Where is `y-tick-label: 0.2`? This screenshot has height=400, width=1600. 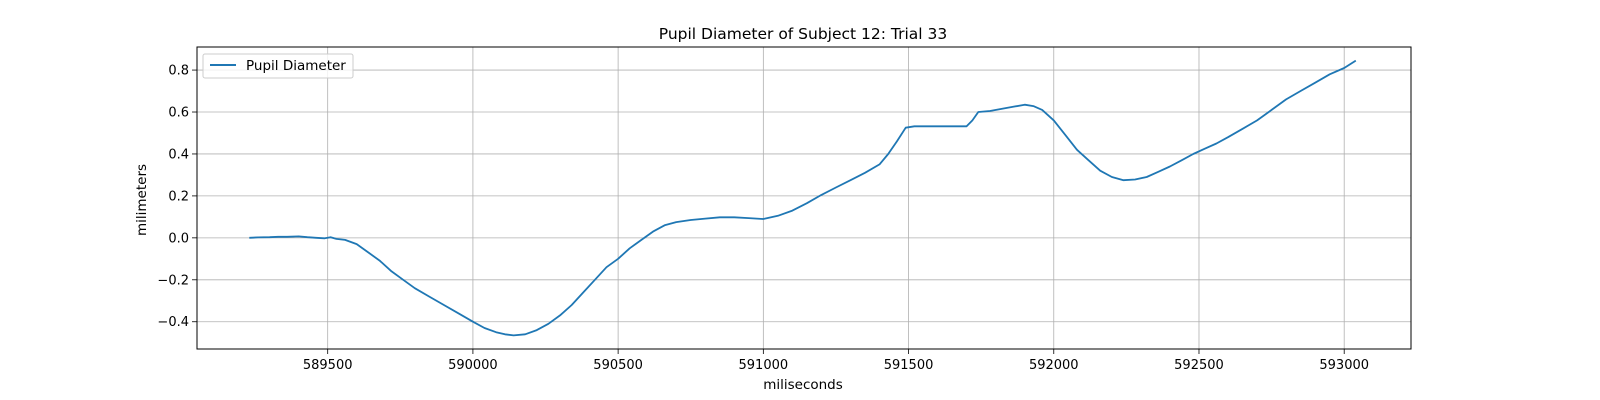 y-tick-label: 0.2 is located at coordinates (178, 196).